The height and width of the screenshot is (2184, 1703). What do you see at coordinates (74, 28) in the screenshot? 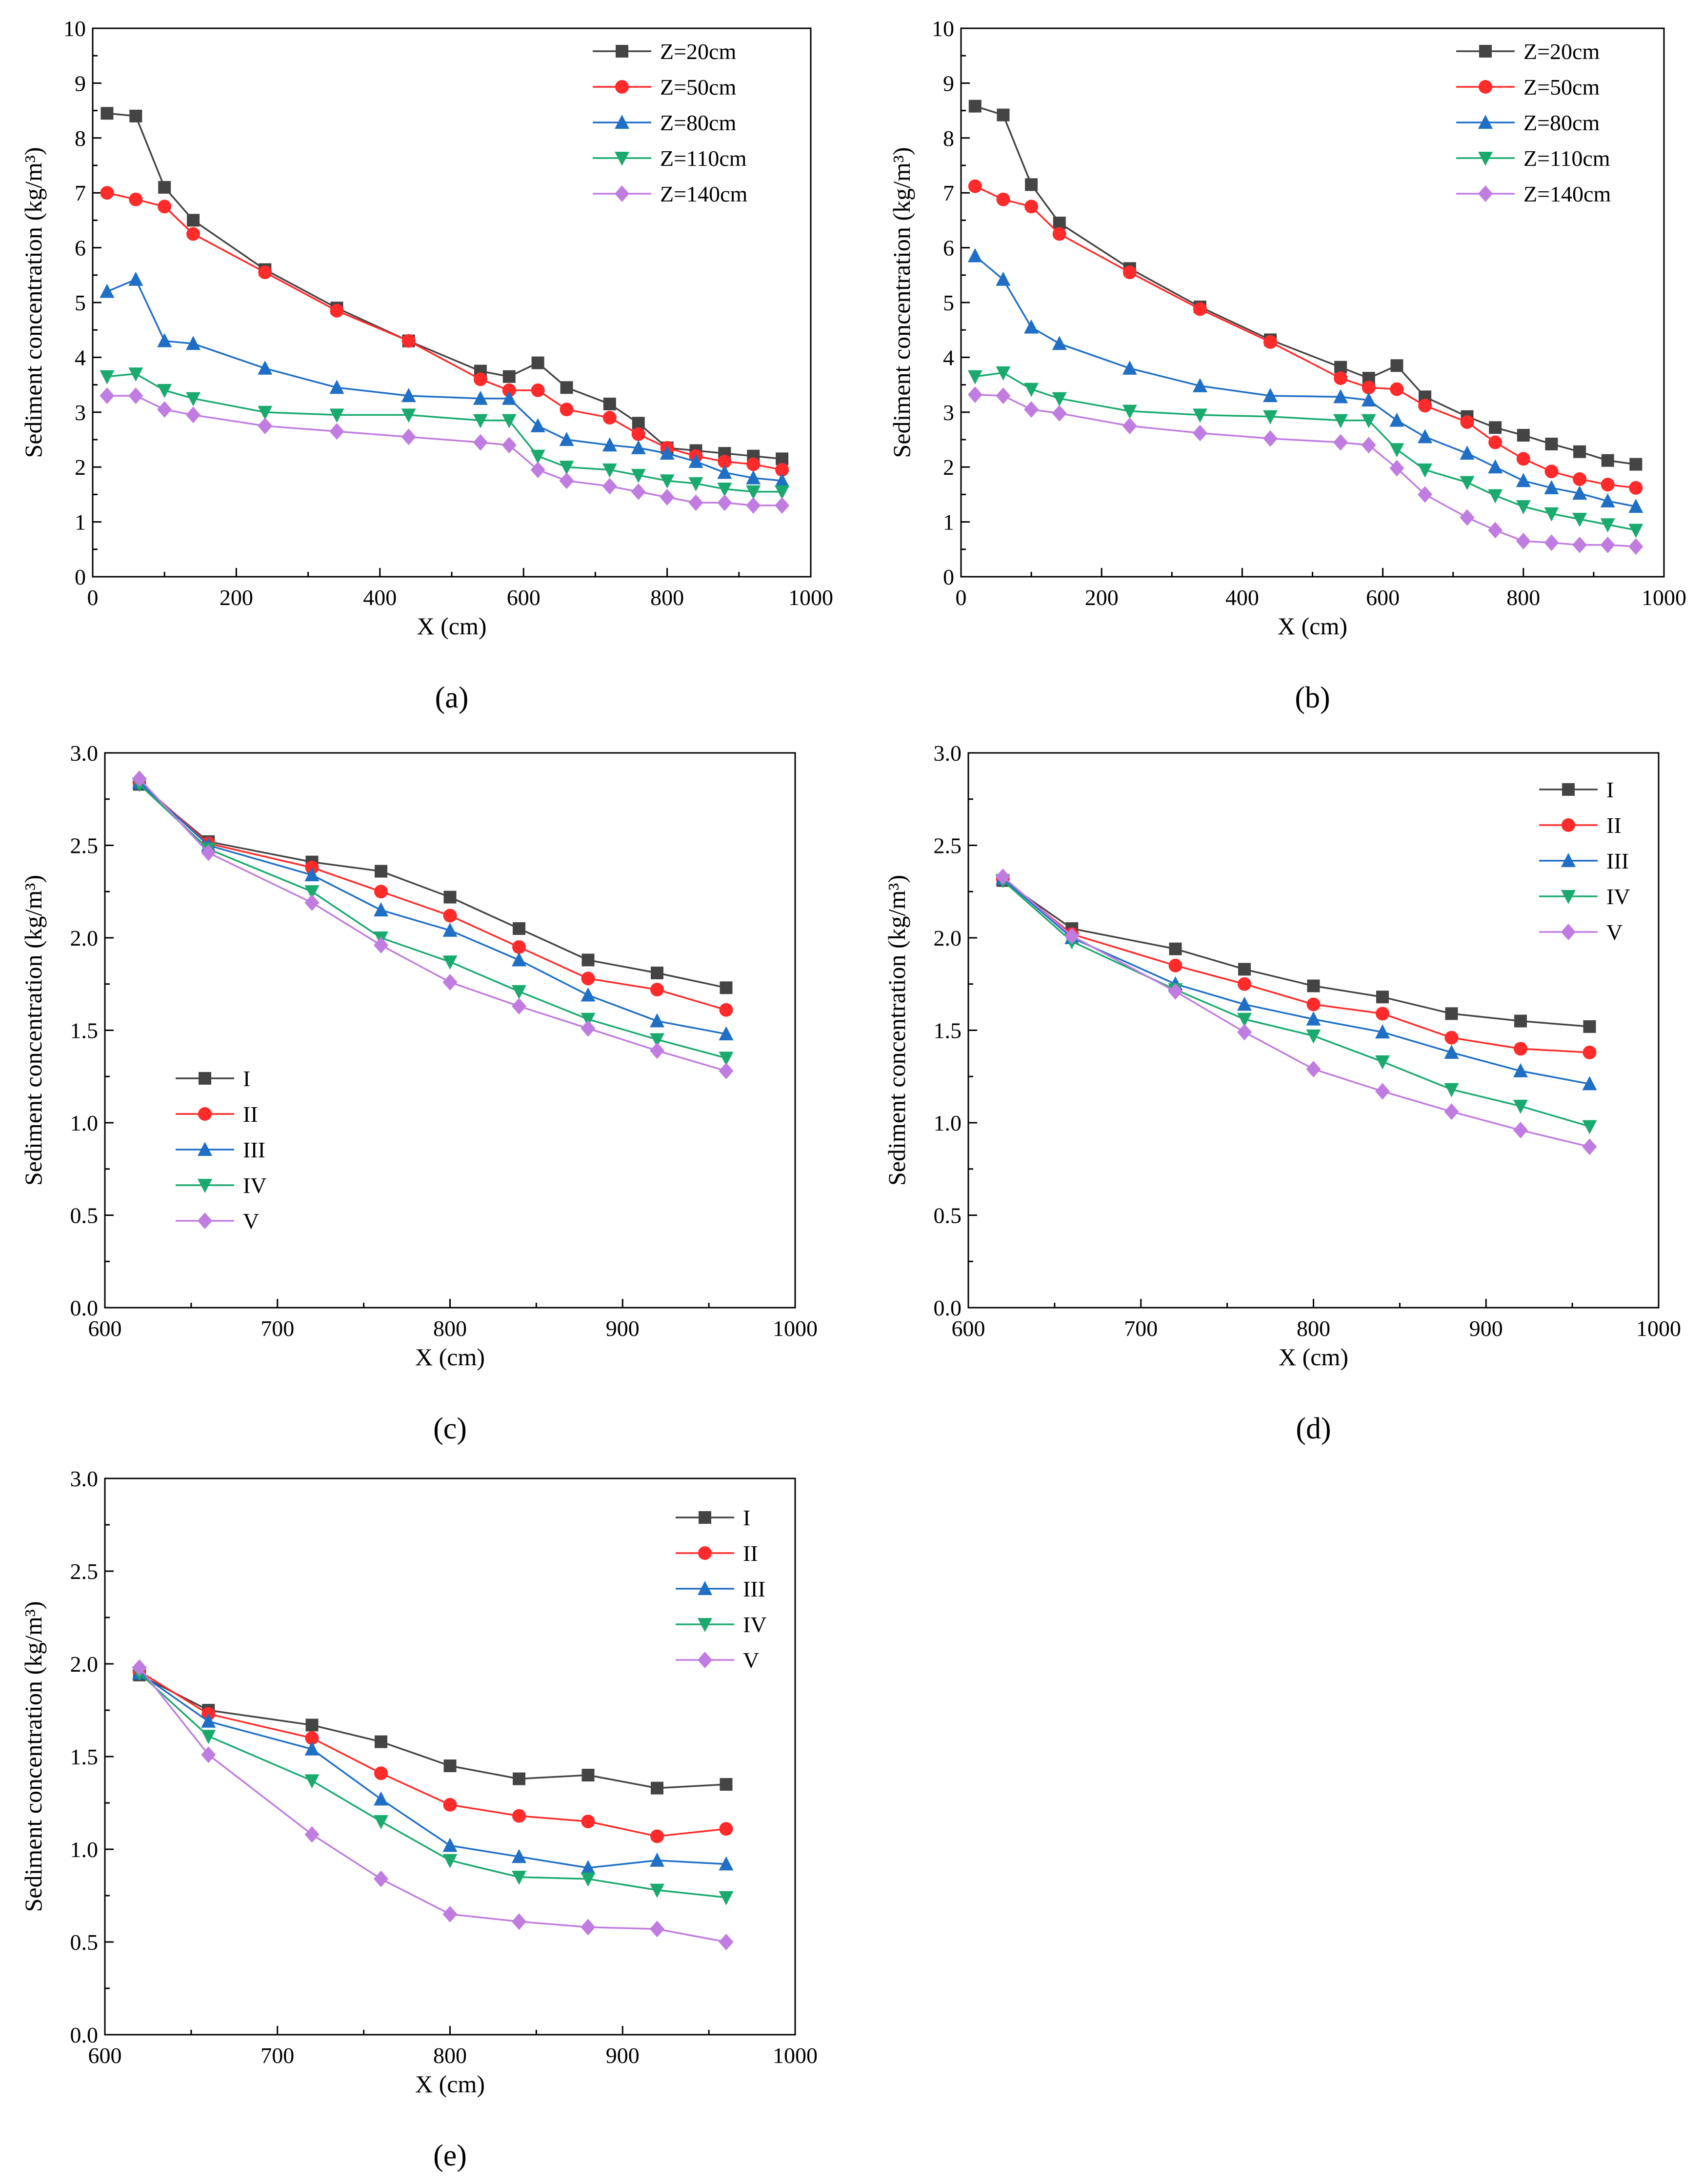
I see `y-tick-label: 10` at bounding box center [74, 28].